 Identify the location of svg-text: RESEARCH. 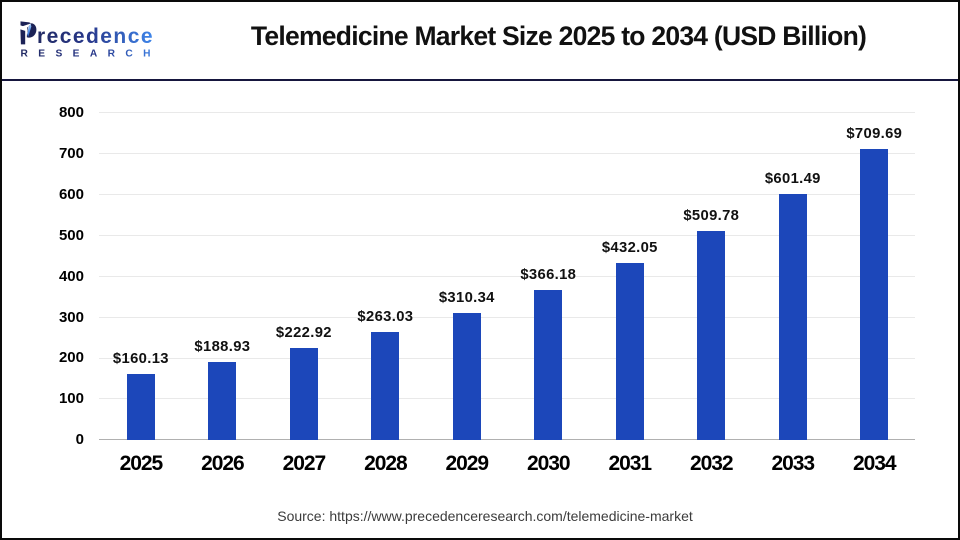
(91, 54).